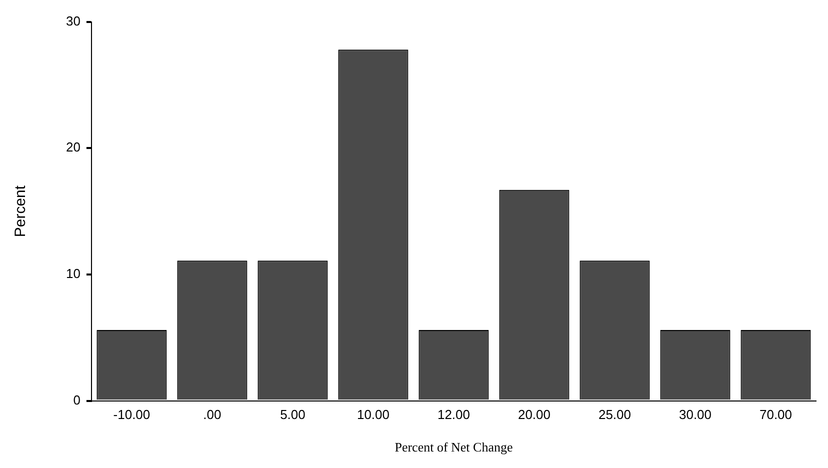  I want to click on x-tick-label: 70.00, so click(775, 414).